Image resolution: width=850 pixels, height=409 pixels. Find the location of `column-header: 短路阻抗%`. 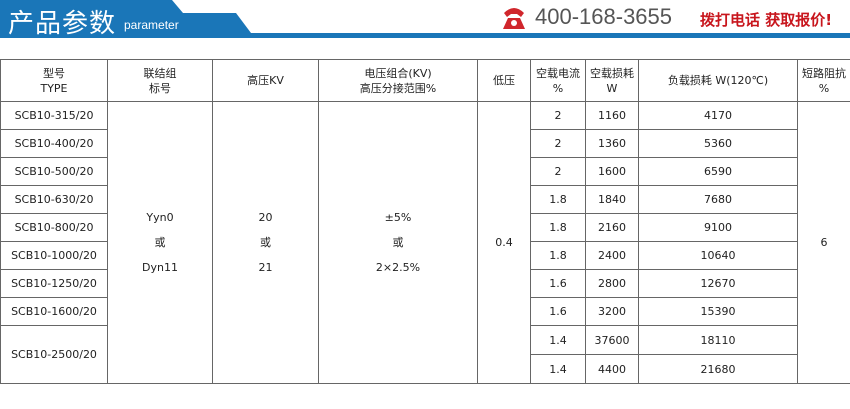

column-header: 短路阻抗% is located at coordinates (823, 80).